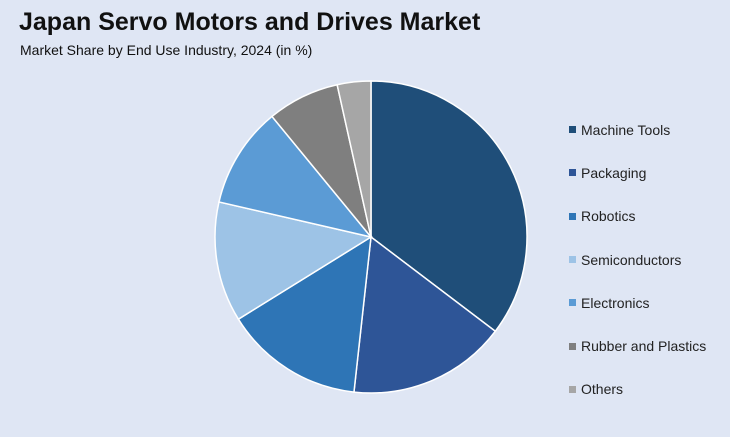  What do you see at coordinates (615, 302) in the screenshot?
I see `legend-label: Electronics` at bounding box center [615, 302].